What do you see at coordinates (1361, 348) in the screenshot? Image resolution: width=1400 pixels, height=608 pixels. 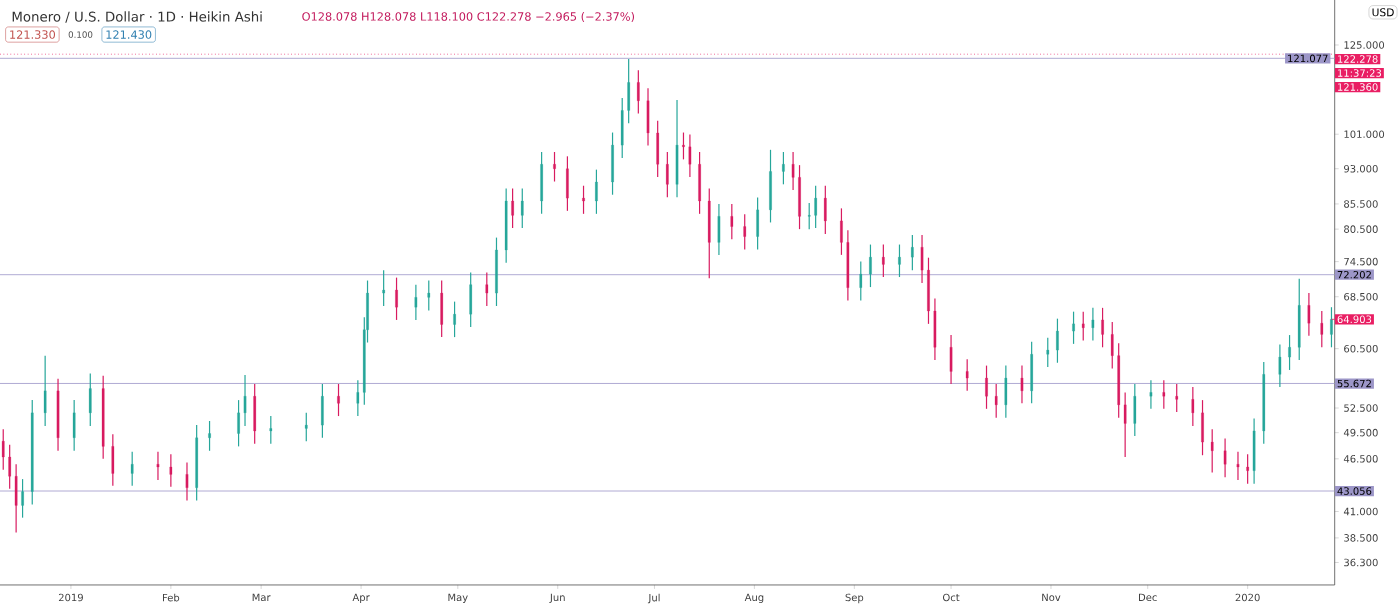 I see `y-tick-label: 60.500` at bounding box center [1361, 348].